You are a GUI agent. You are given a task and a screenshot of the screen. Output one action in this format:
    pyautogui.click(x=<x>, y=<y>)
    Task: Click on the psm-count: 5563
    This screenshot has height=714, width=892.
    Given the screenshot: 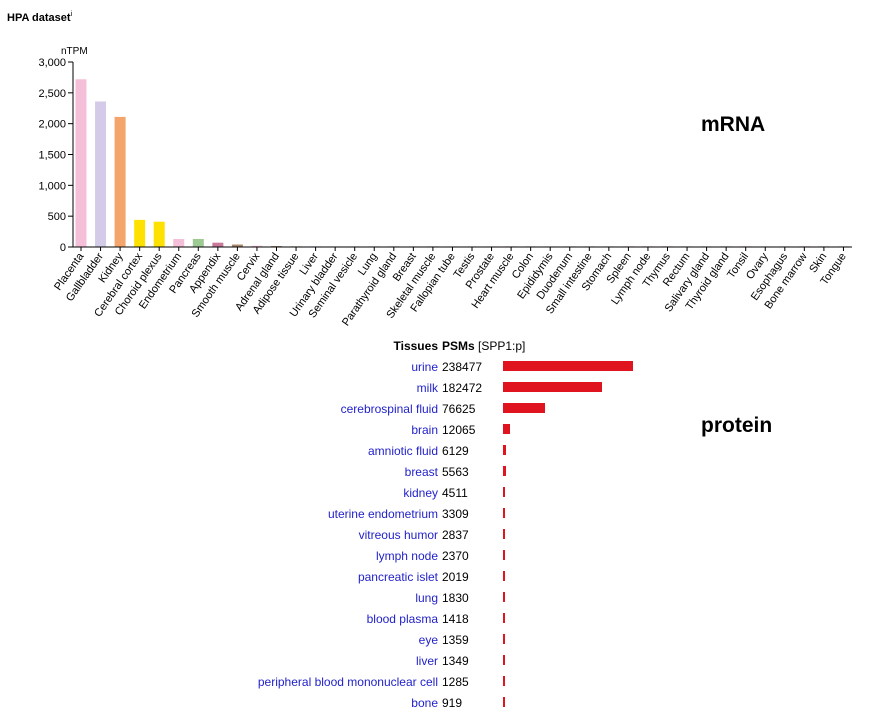 What is the action you would take?
    pyautogui.click(x=455, y=472)
    